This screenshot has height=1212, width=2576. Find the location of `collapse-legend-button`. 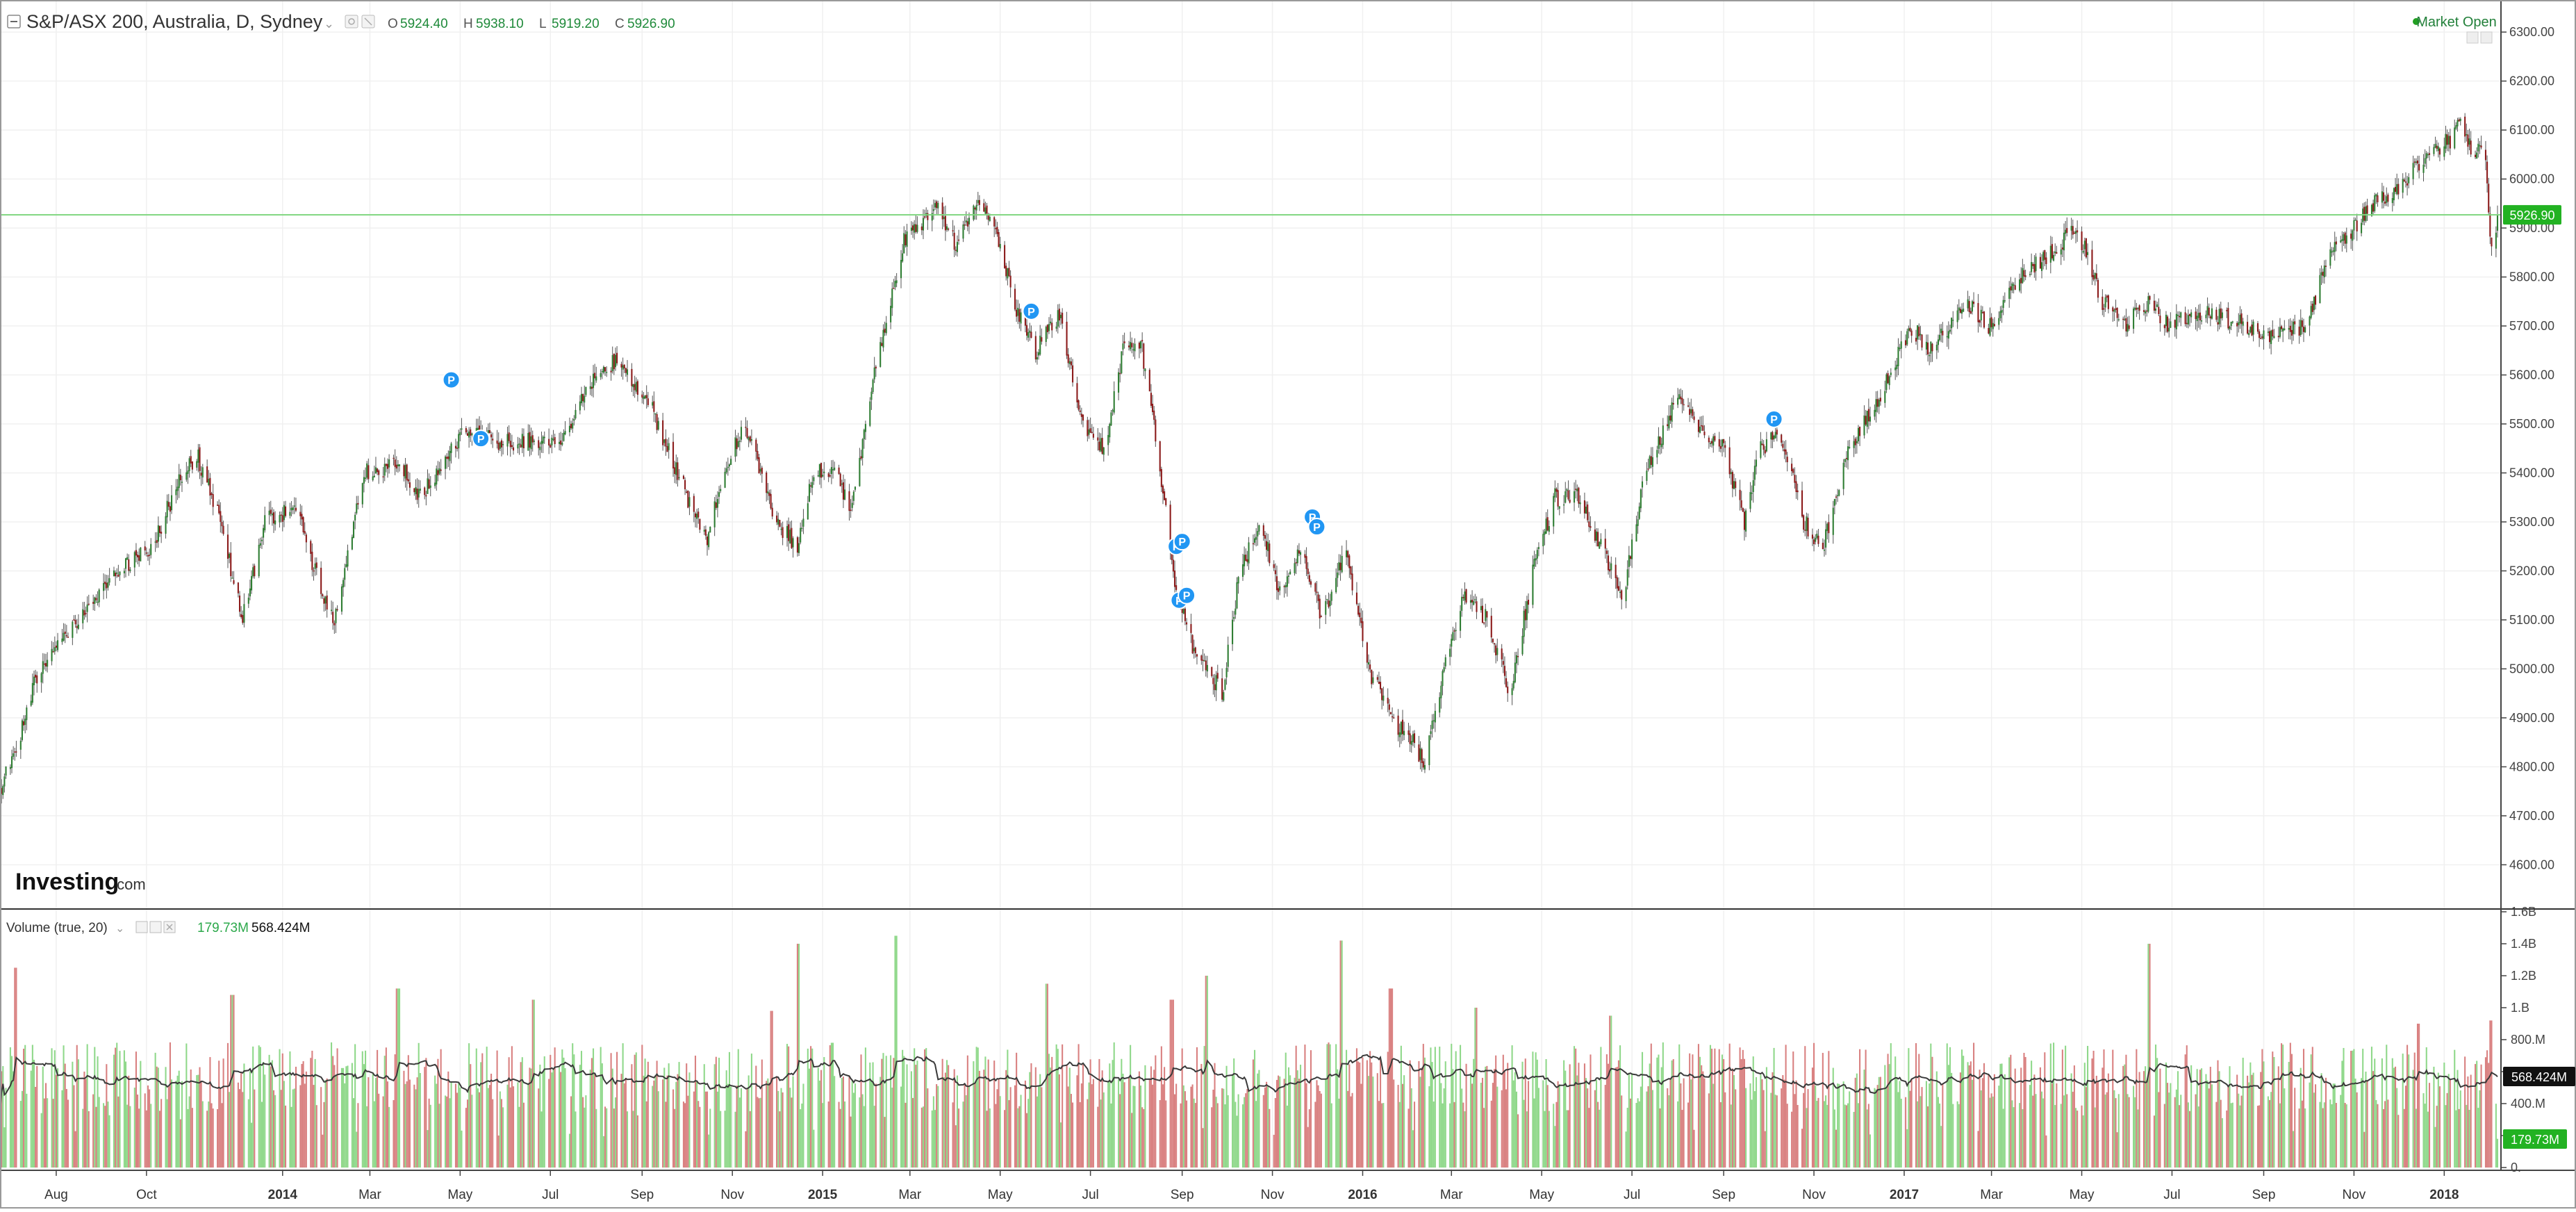

collapse-legend-button is located at coordinates (14, 21).